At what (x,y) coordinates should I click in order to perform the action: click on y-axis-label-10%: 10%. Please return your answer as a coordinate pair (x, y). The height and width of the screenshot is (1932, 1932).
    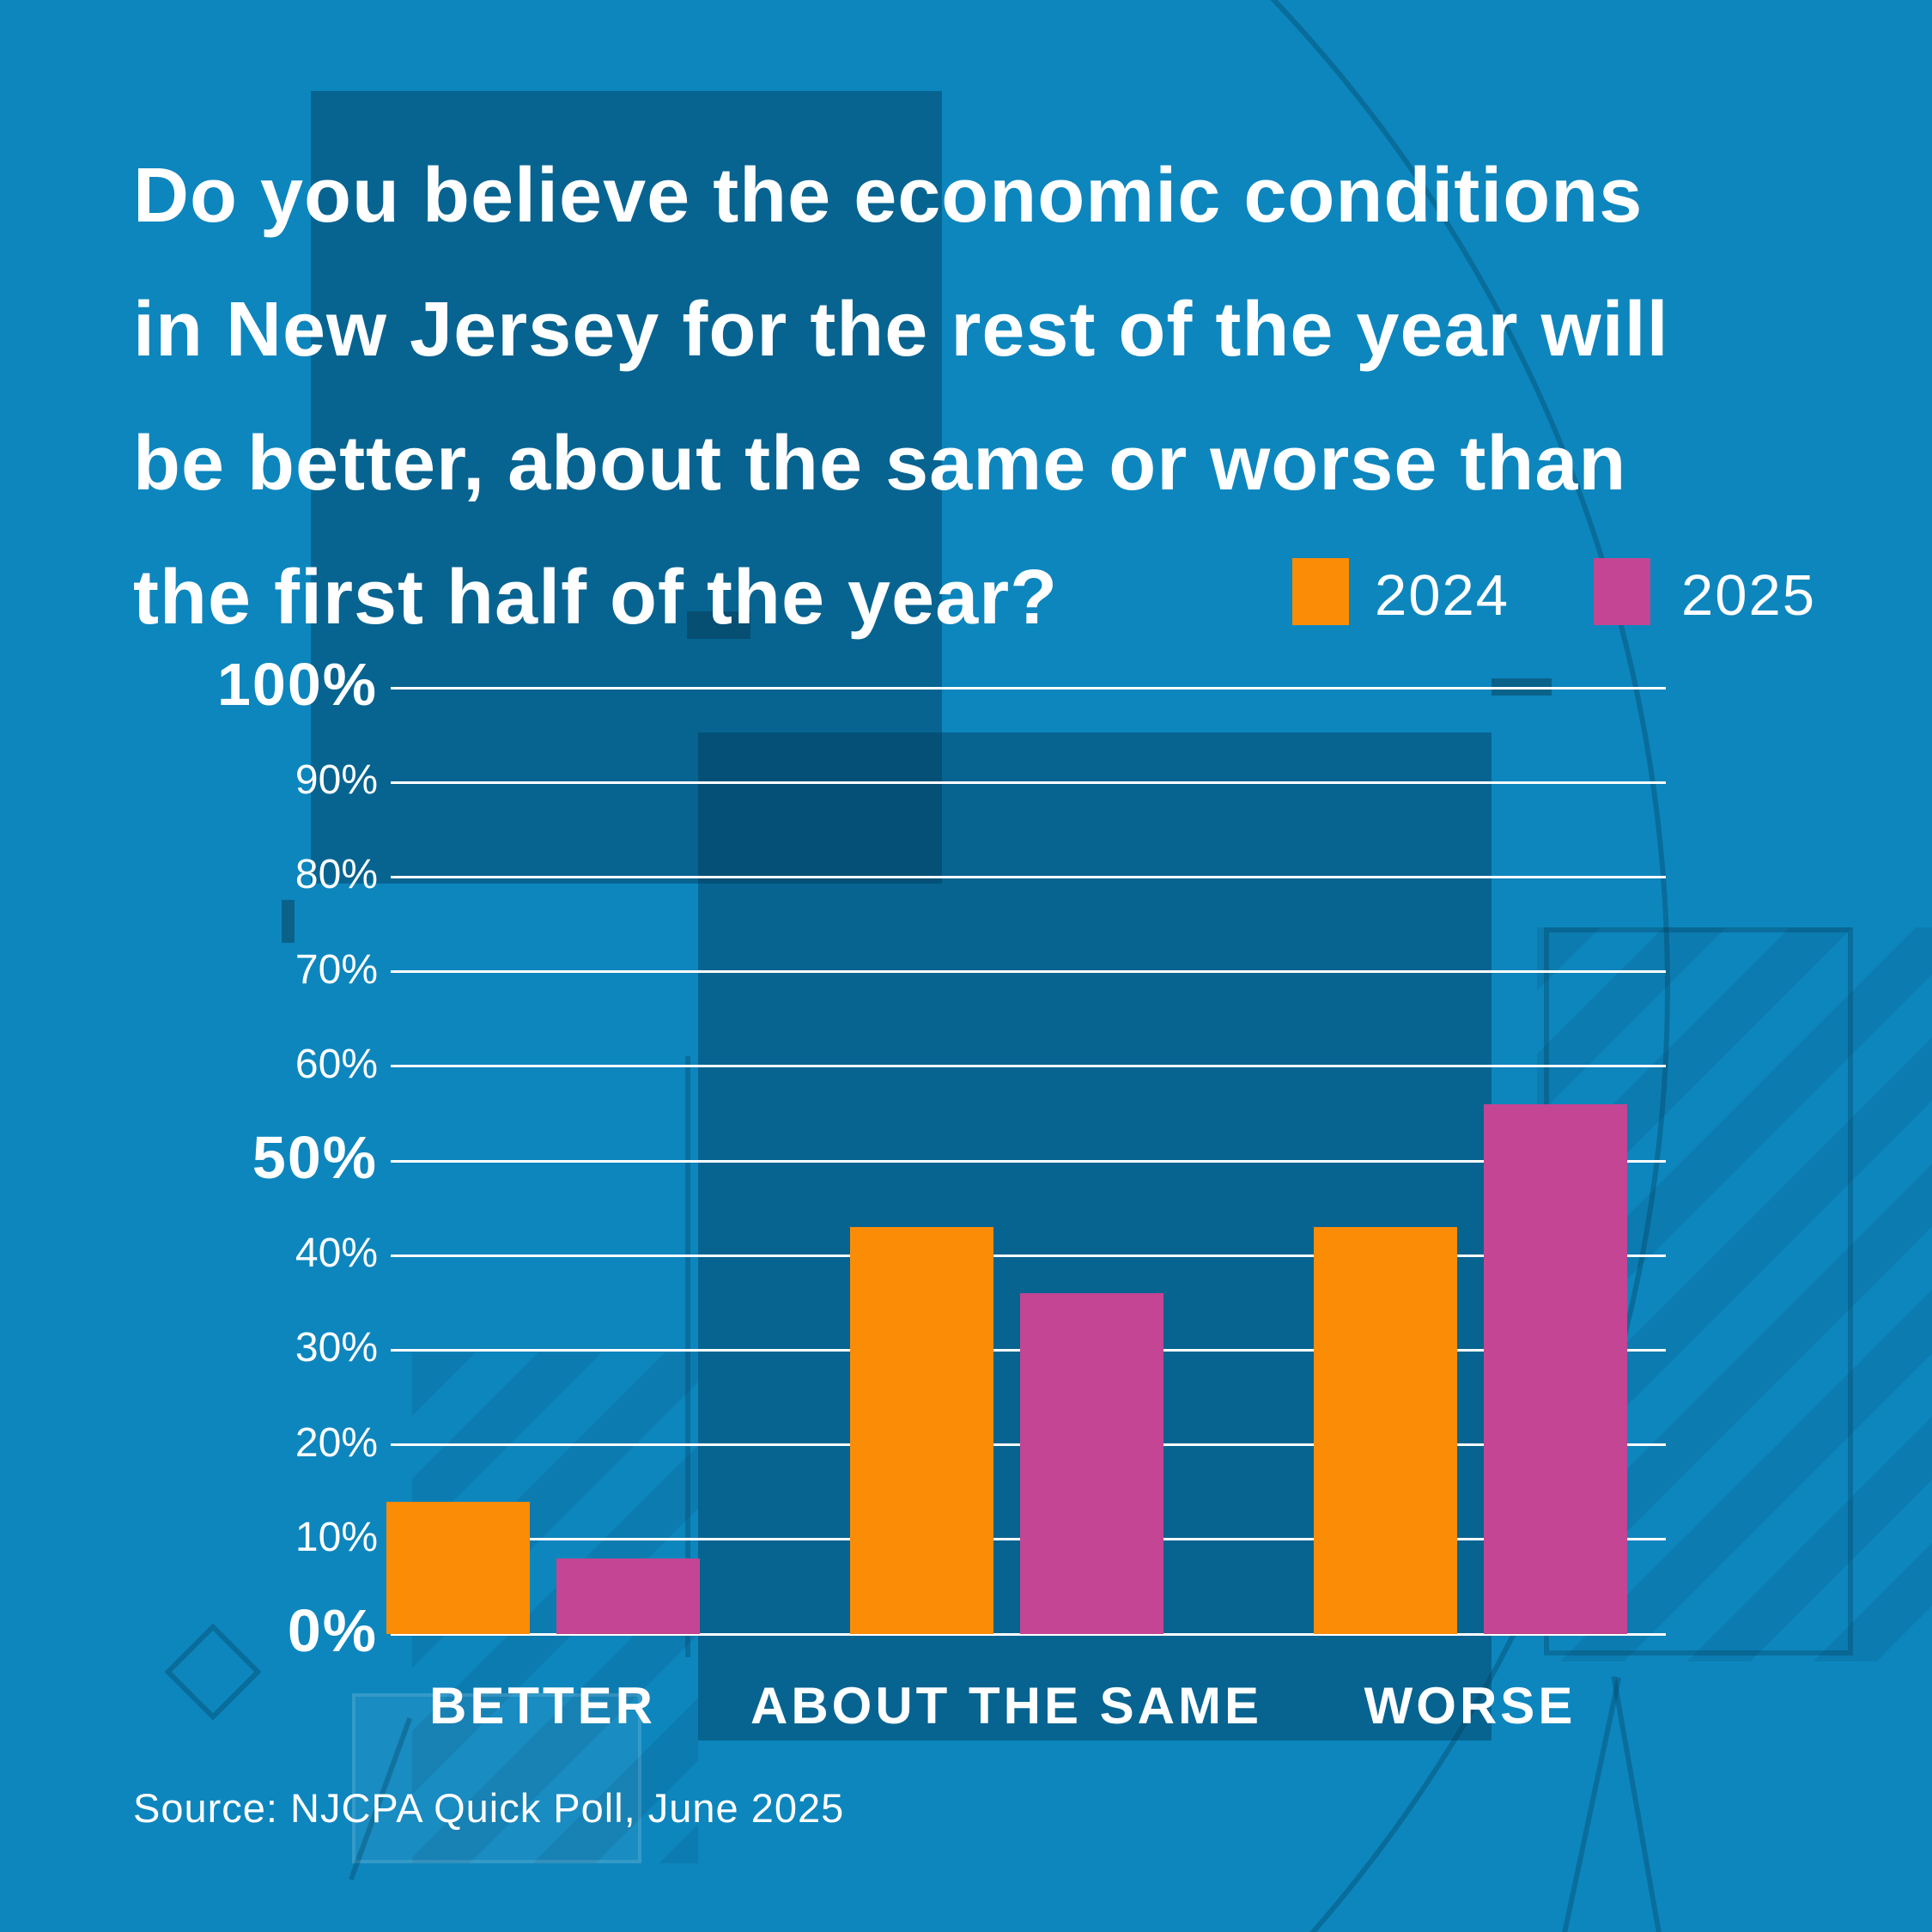
    Looking at the image, I should click on (336, 1537).